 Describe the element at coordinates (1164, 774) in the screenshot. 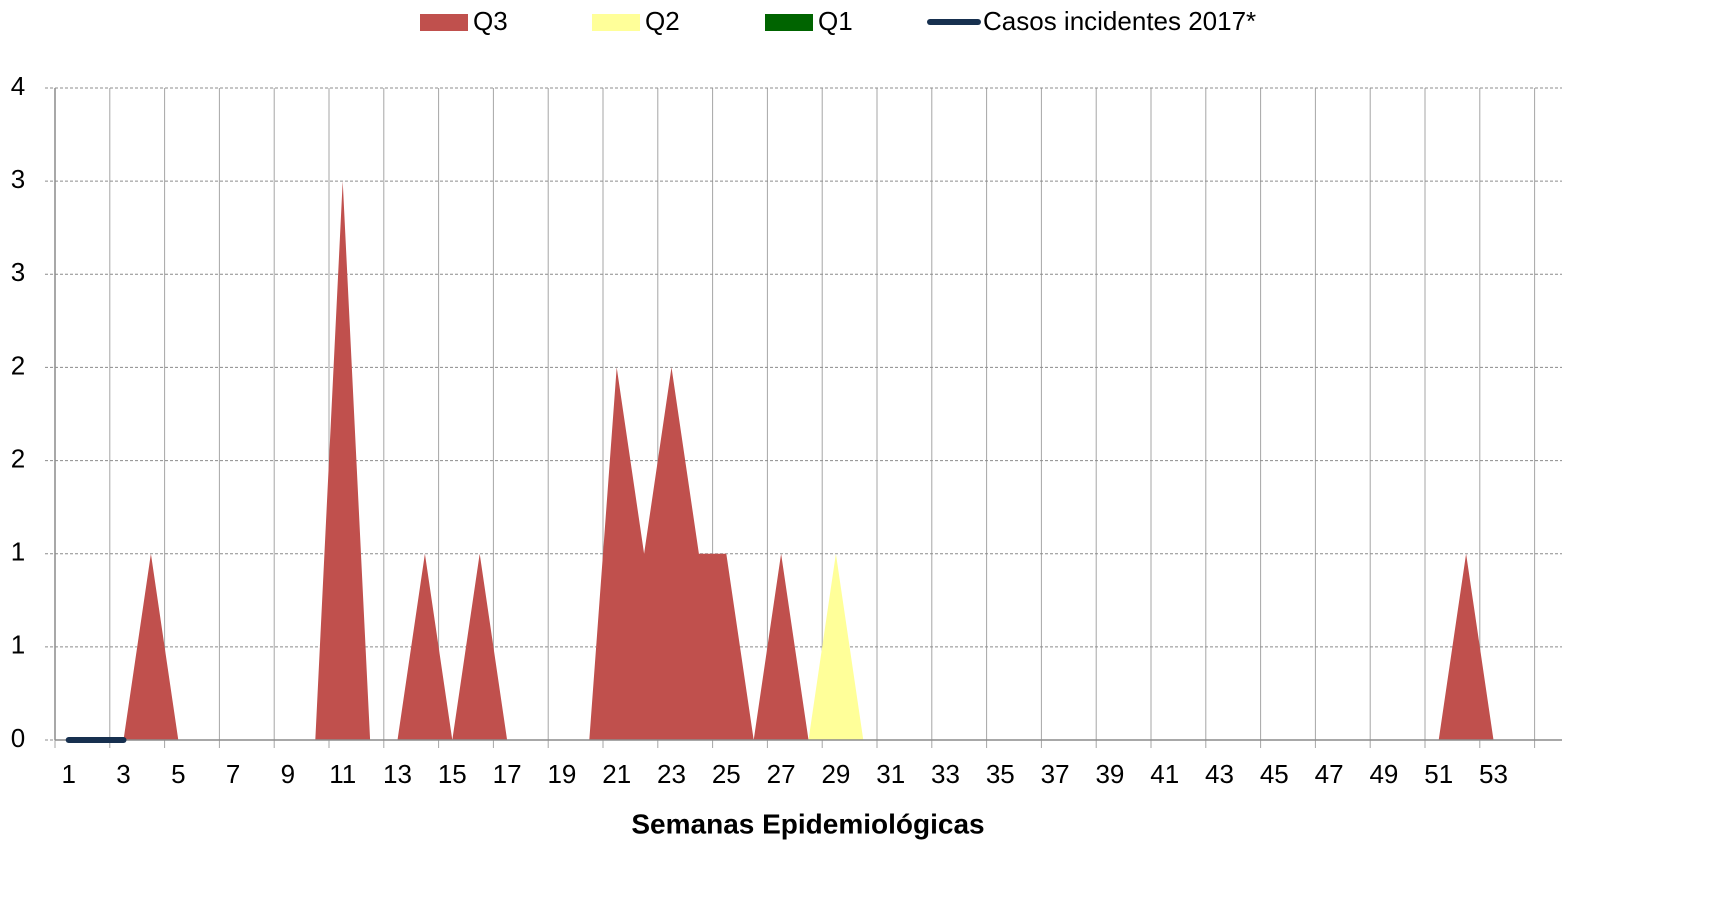

I see `x-tick-label: 41` at that location.